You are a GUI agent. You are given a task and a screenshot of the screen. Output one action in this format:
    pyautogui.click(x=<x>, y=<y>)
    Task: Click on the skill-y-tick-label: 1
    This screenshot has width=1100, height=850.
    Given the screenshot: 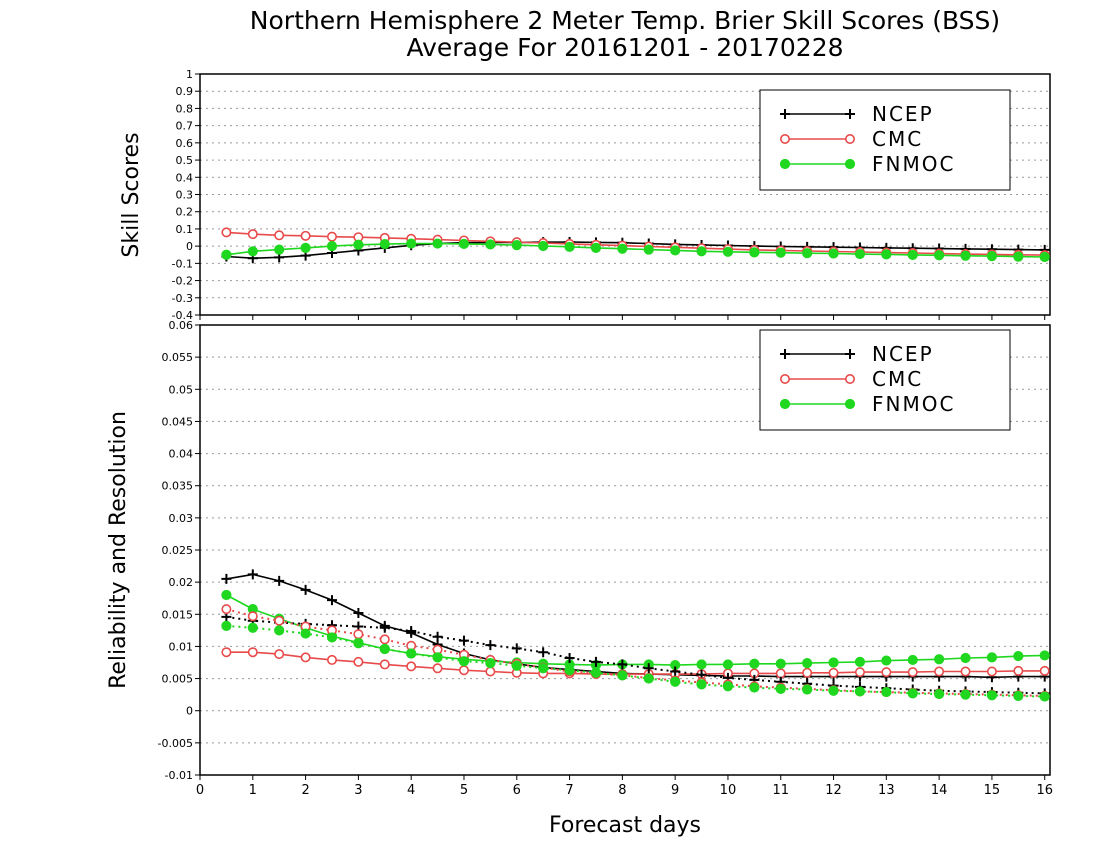 What is the action you would take?
    pyautogui.click(x=189, y=74)
    